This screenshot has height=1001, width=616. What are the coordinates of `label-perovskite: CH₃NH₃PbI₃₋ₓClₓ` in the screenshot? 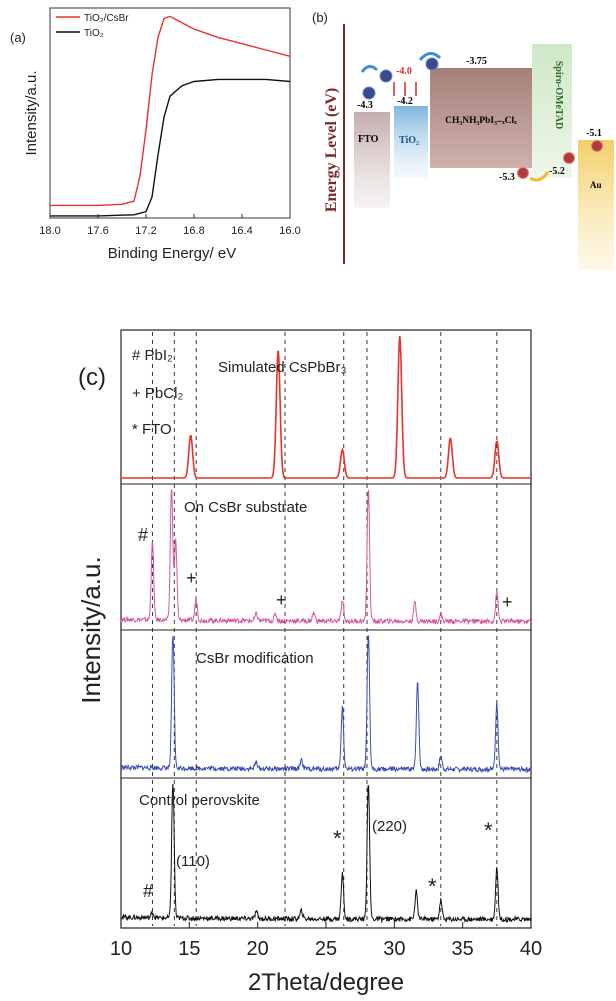 It's located at (481, 121).